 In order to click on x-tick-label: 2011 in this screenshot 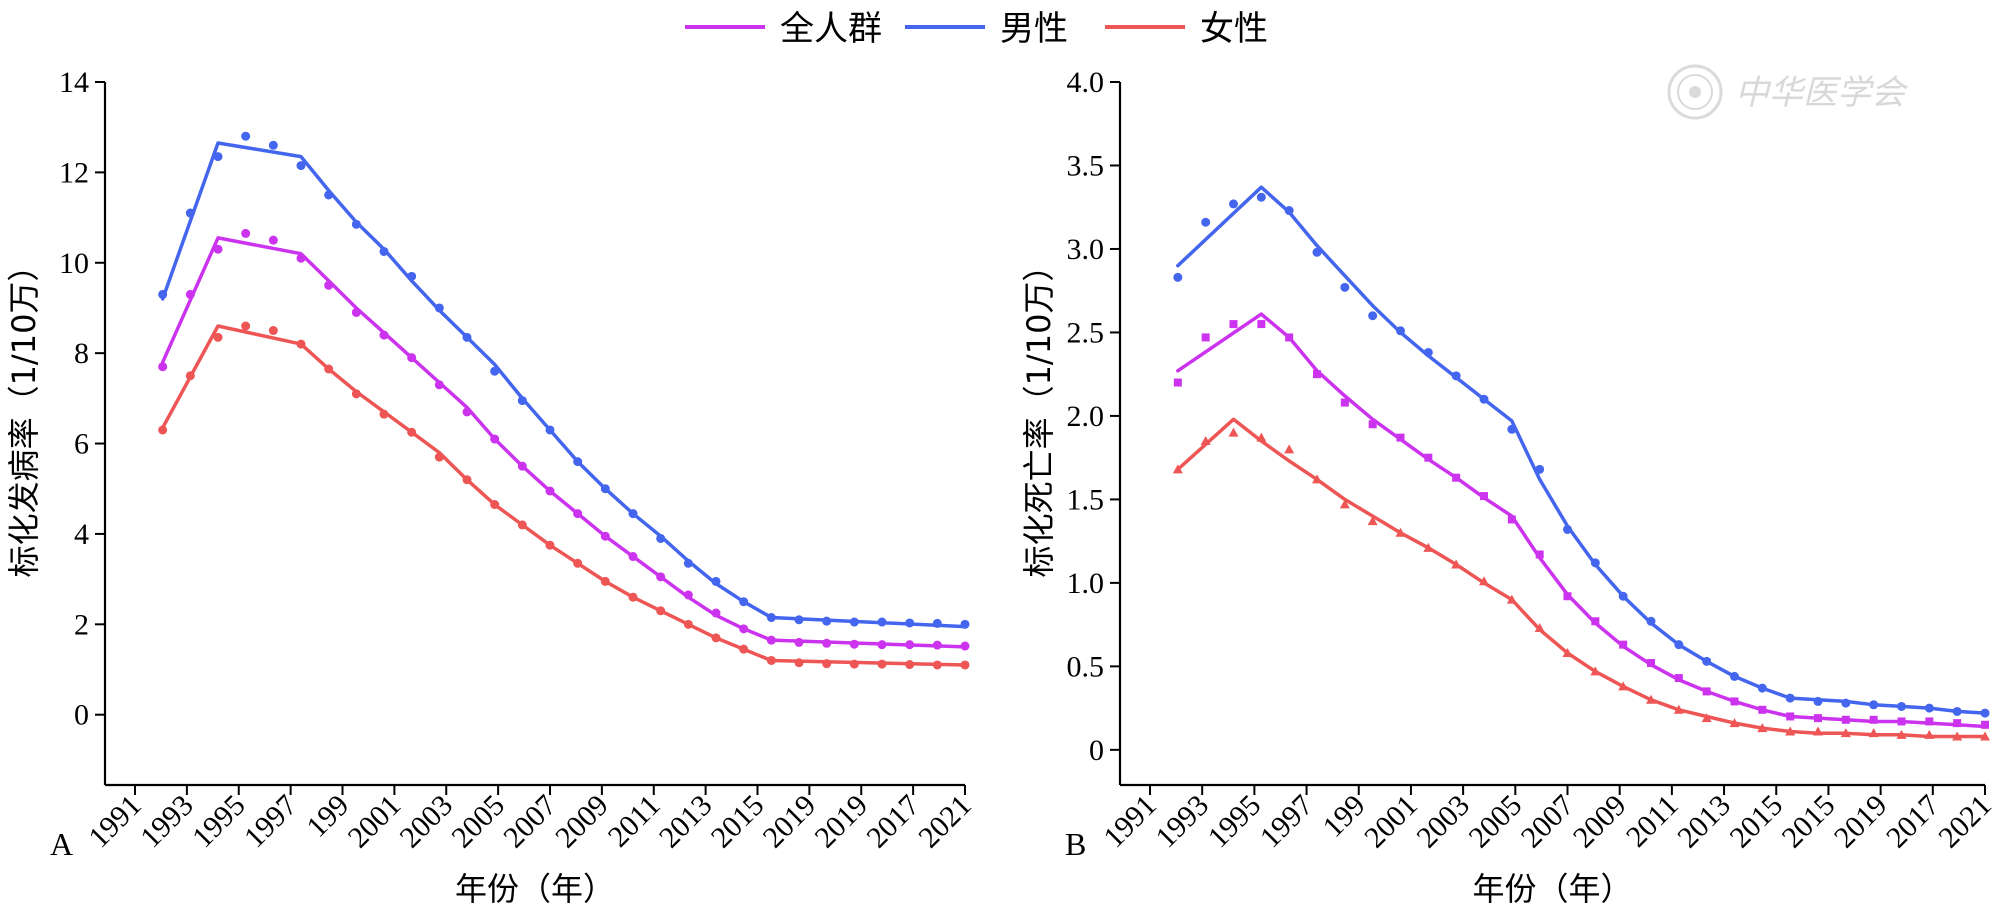, I will do `click(1652, 821)`.